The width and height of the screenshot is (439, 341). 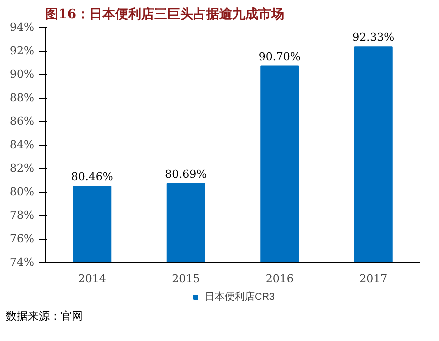 I want to click on y-tick-label: 90%, so click(x=22, y=74).